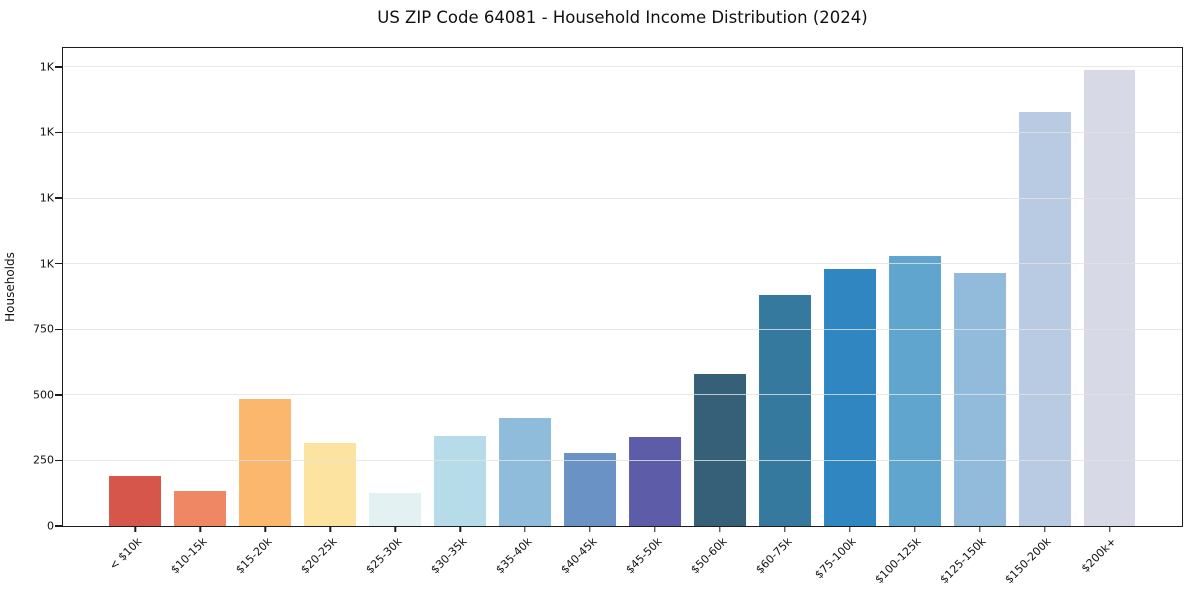 Image resolution: width=1189 pixels, height=590 pixels. I want to click on bar-slot: $75-100k, so click(847, 314).